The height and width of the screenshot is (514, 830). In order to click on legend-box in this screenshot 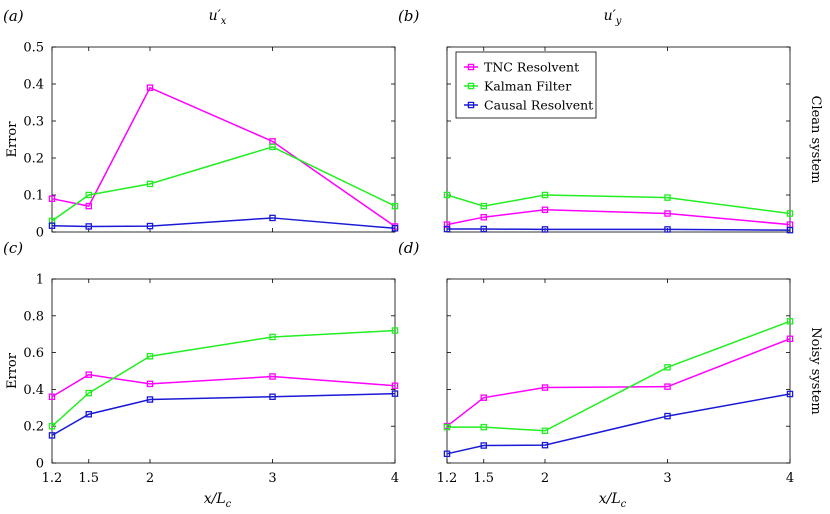, I will do `click(526, 85)`.